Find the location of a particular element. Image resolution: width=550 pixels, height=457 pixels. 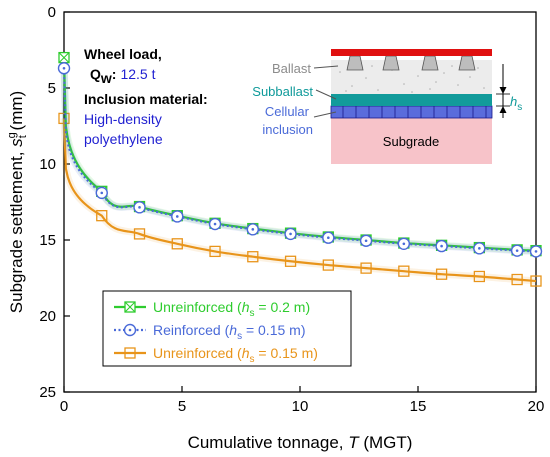

y-tick-label: 0 is located at coordinates (52, 12).